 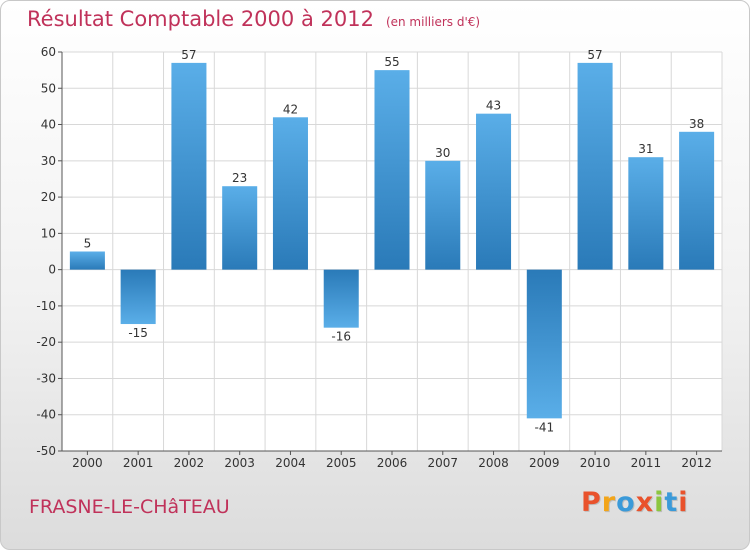 I want to click on data-label: 5, so click(x=88, y=244).